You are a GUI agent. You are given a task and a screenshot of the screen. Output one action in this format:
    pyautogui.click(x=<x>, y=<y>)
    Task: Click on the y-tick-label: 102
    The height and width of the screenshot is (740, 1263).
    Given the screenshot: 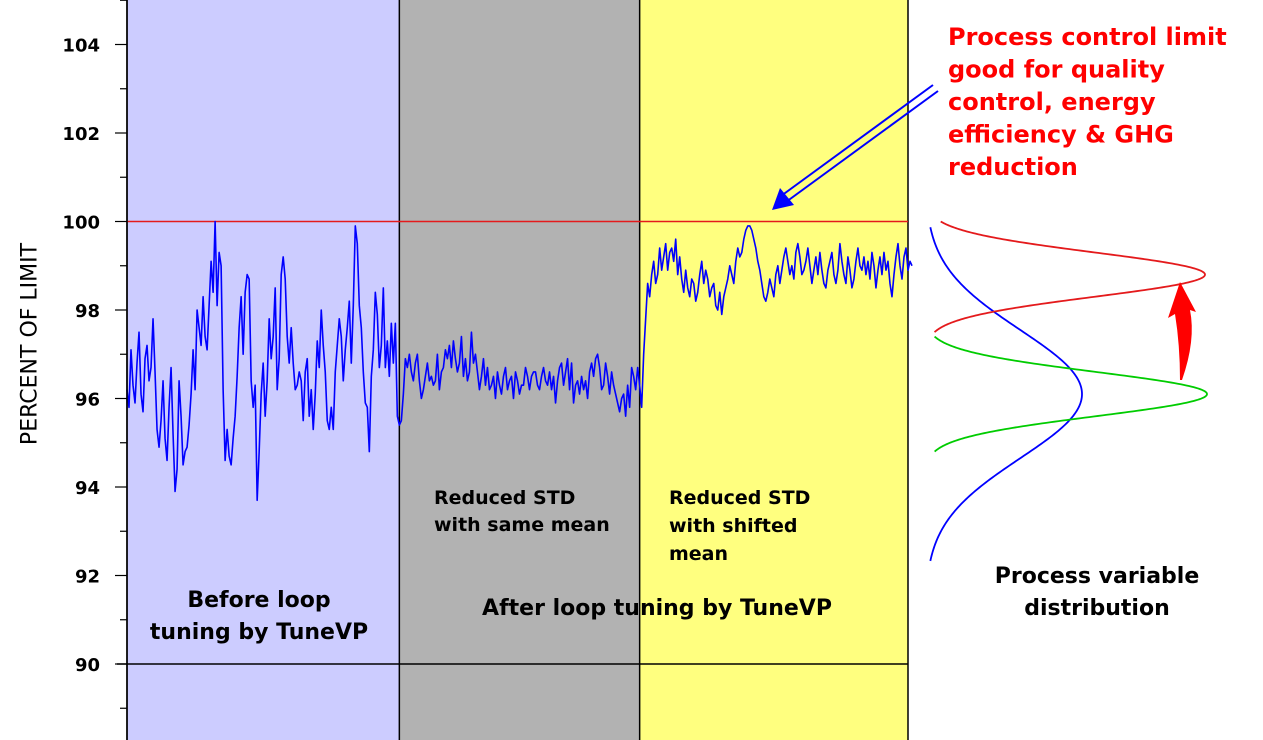 What is the action you would take?
    pyautogui.click(x=81, y=134)
    